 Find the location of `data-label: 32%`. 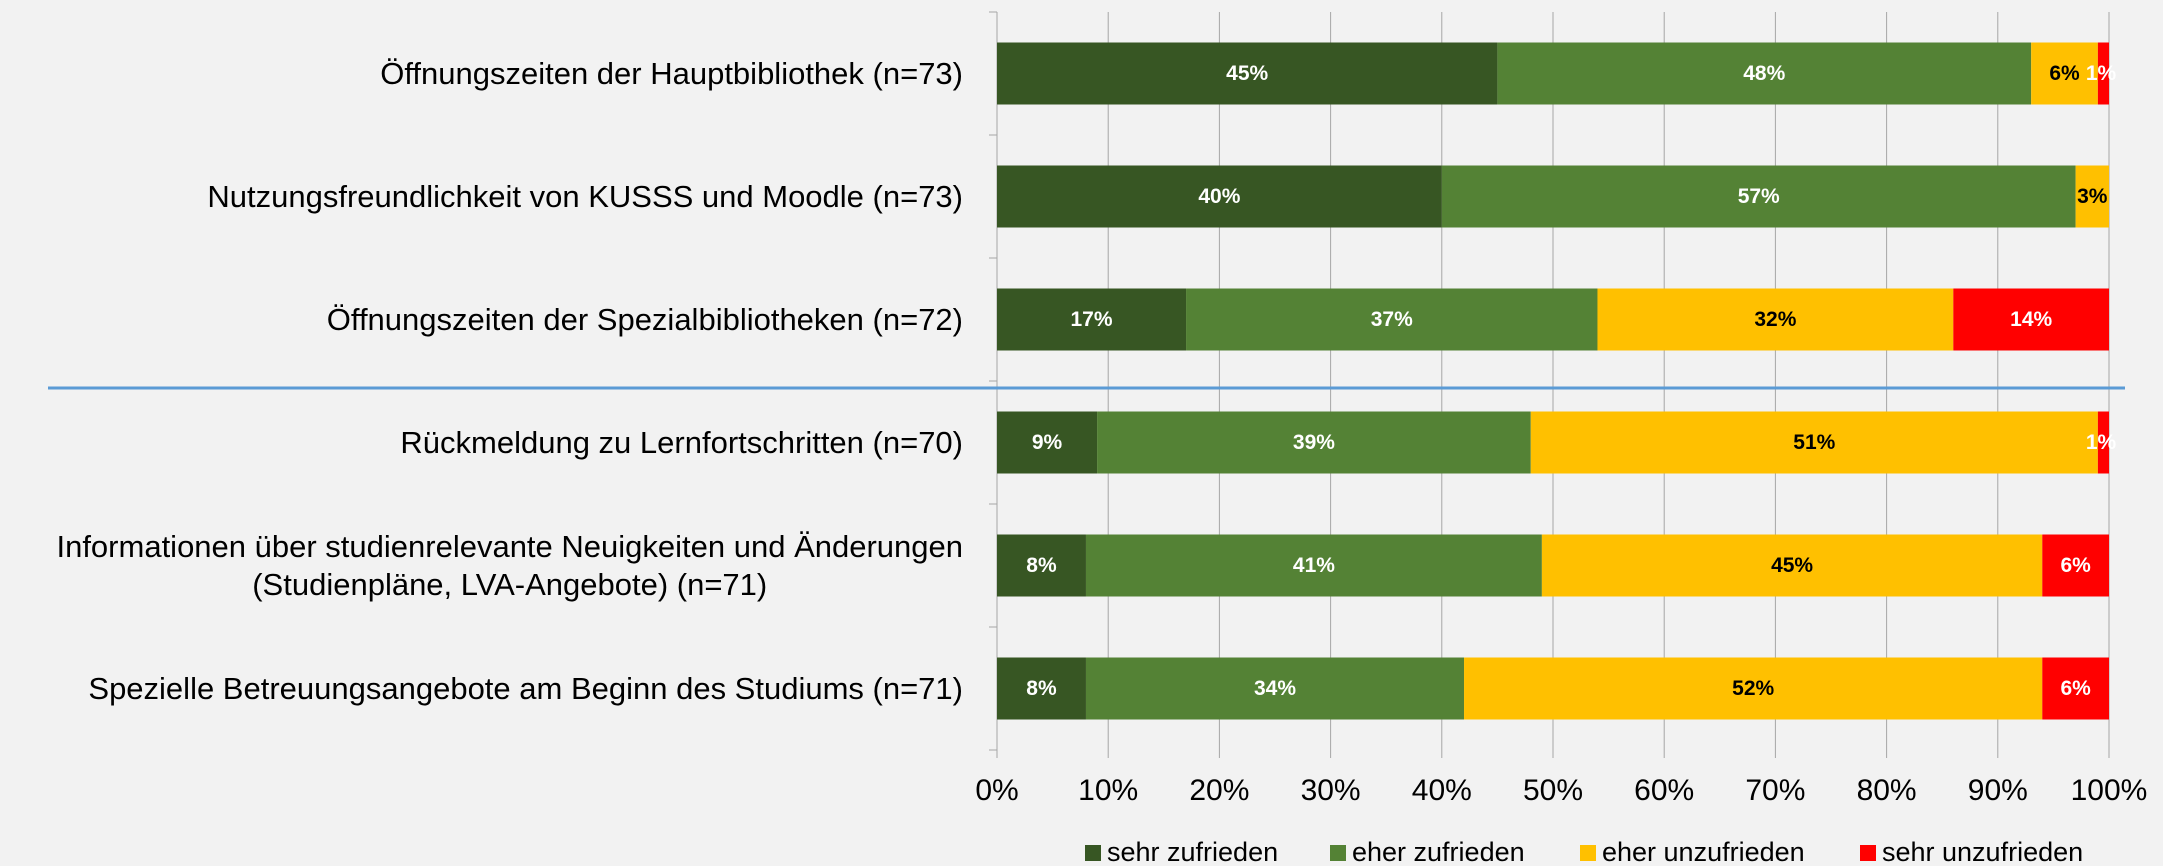

data-label: 32% is located at coordinates (1775, 319).